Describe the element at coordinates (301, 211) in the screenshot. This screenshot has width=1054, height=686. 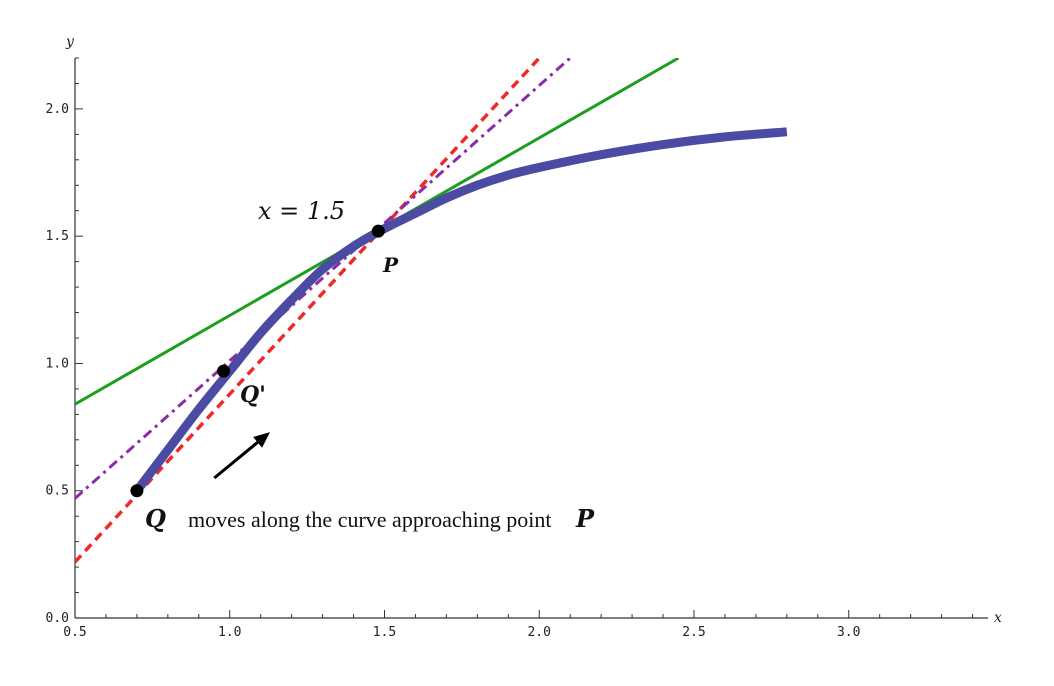
I see `x-value-annotation: x = 1.5` at that location.